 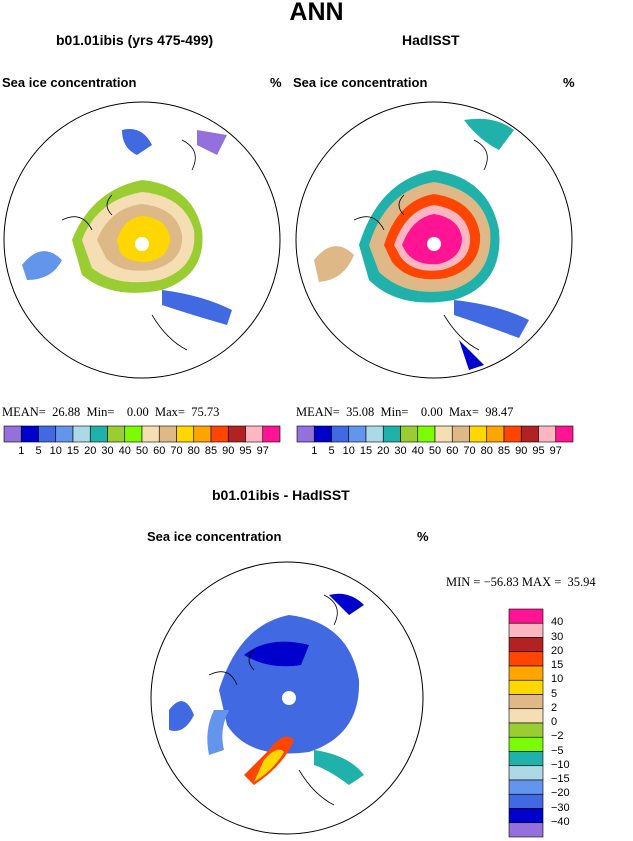 What do you see at coordinates (557, 736) in the screenshot?
I see `legend-label: −2` at bounding box center [557, 736].